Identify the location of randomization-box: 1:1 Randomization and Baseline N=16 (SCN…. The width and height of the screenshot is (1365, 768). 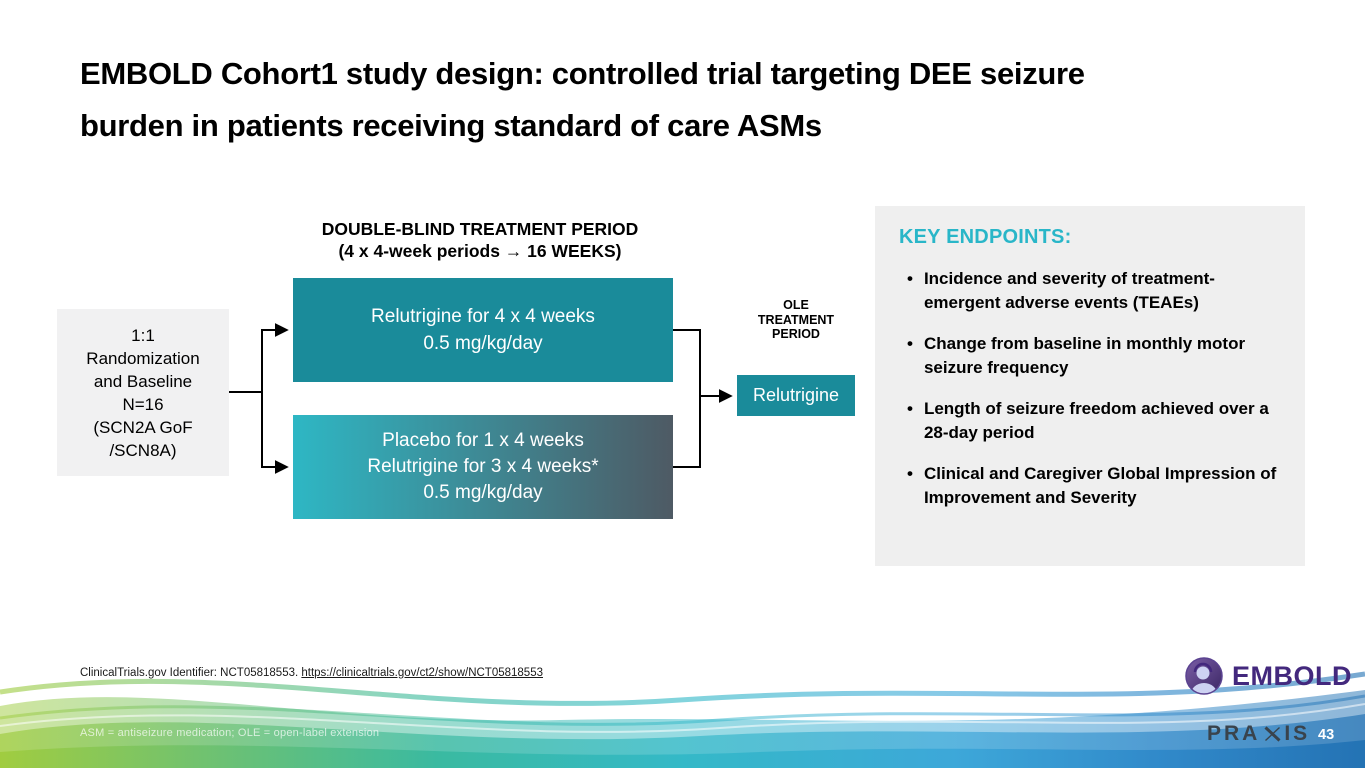
(143, 392).